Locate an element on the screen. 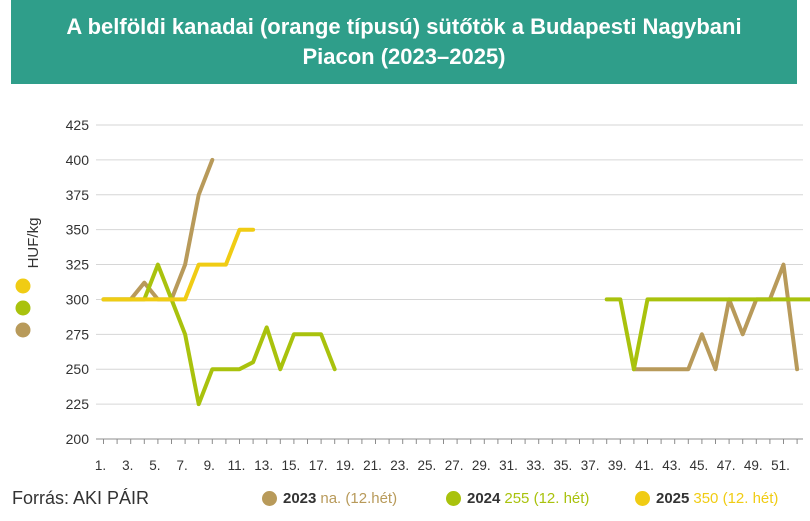 This screenshot has width=810, height=521. series-line-2025 is located at coordinates (178, 264).